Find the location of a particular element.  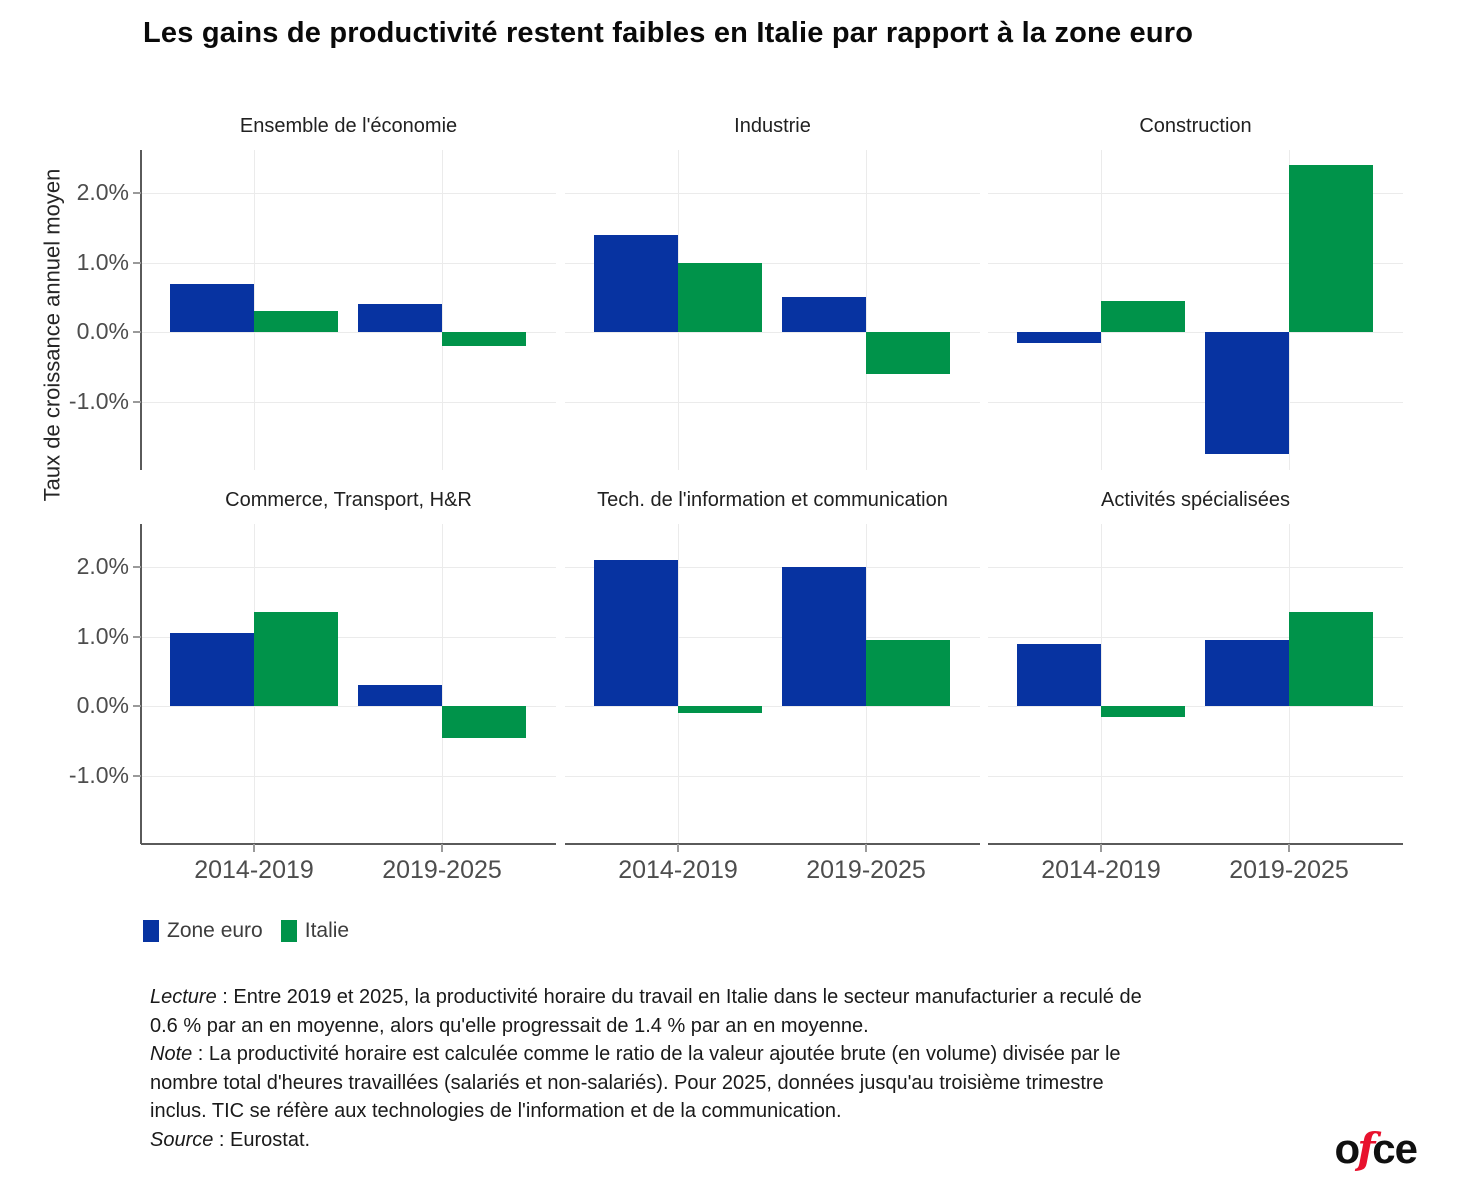

legend-item-zone-euro: Zone euro is located at coordinates (203, 931).